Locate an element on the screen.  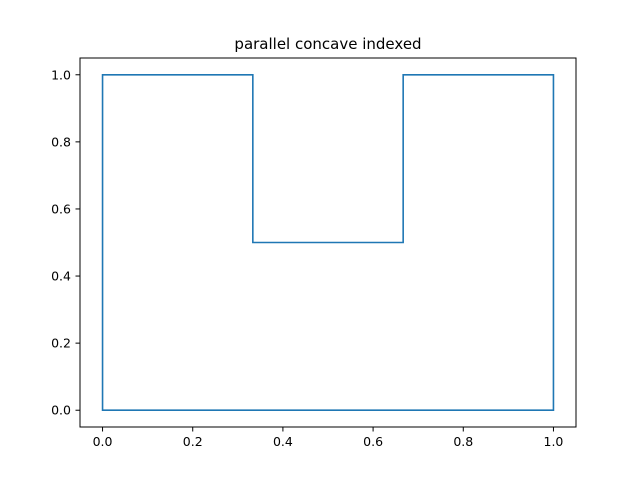
y-tick-label: 0.2 is located at coordinates (61, 343).